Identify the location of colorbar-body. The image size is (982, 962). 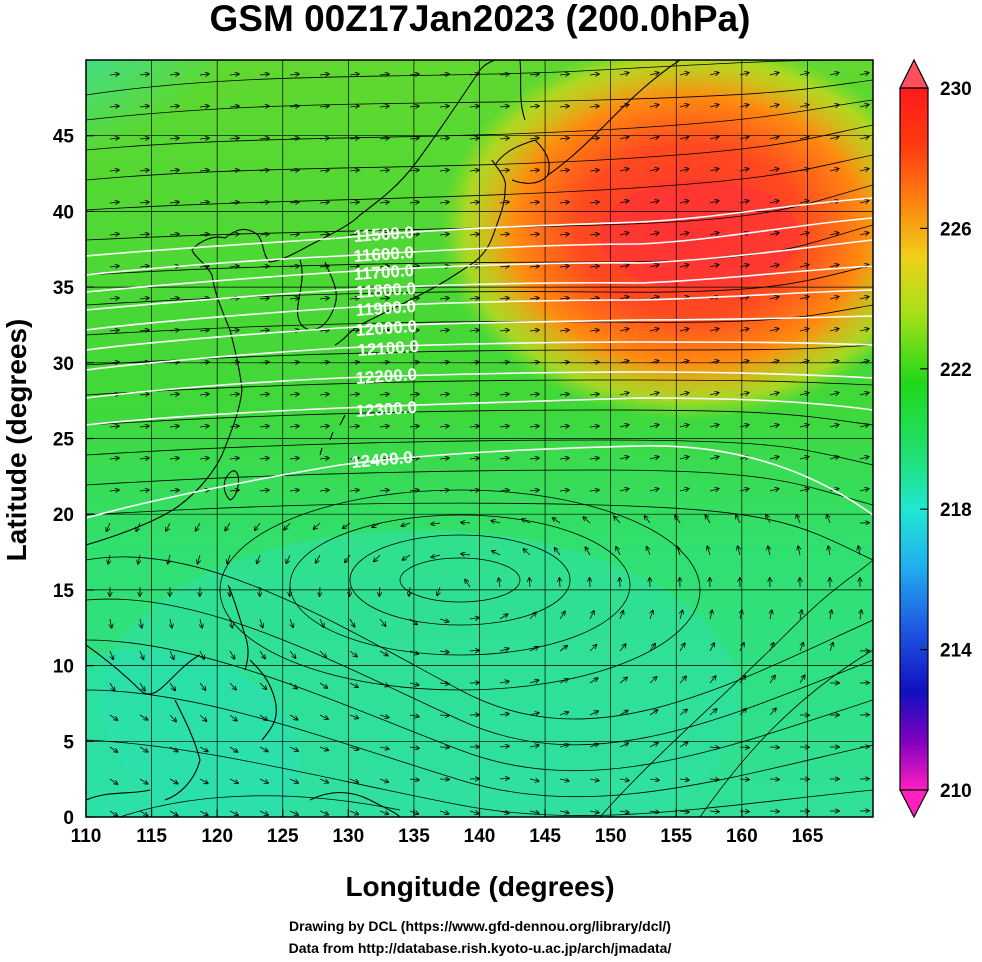
(914, 439).